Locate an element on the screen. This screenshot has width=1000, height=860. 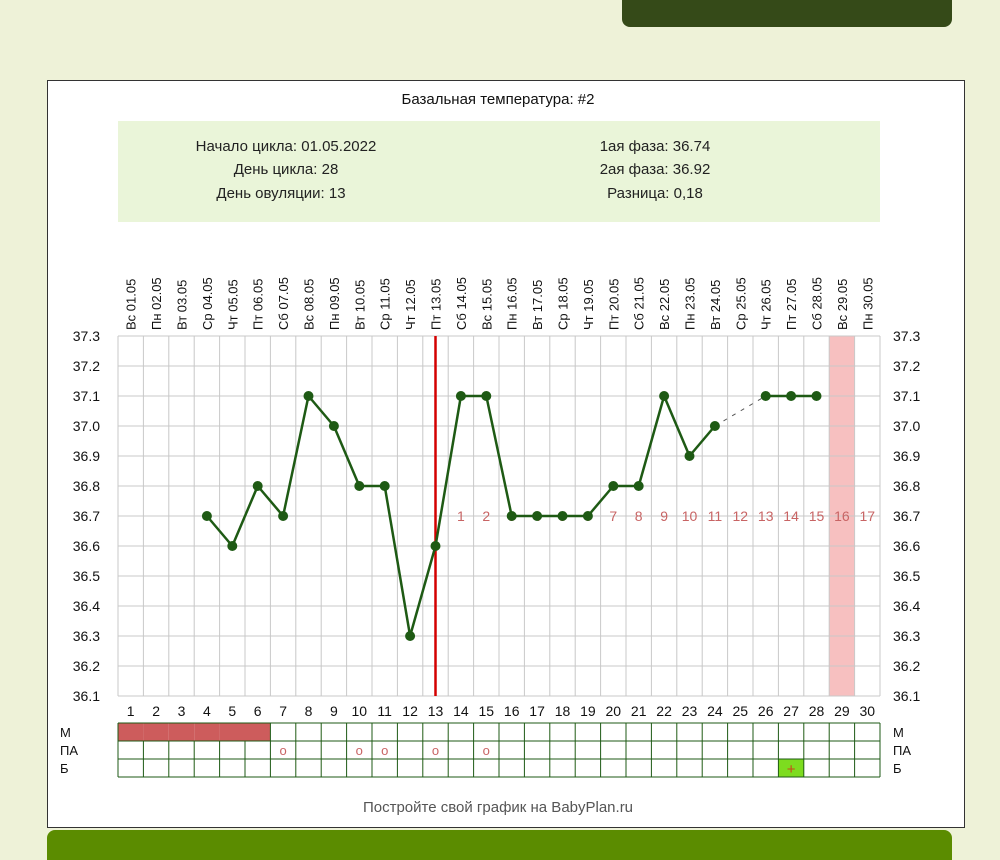
phase1-avg: 1ая фаза: 36.74 is located at coordinates (655, 146).